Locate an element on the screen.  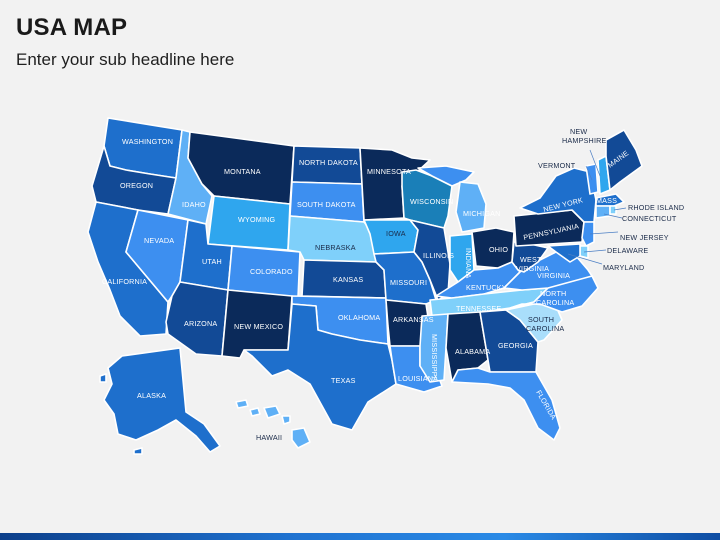
label-colorado: COLORADO is located at coordinates (271, 271).